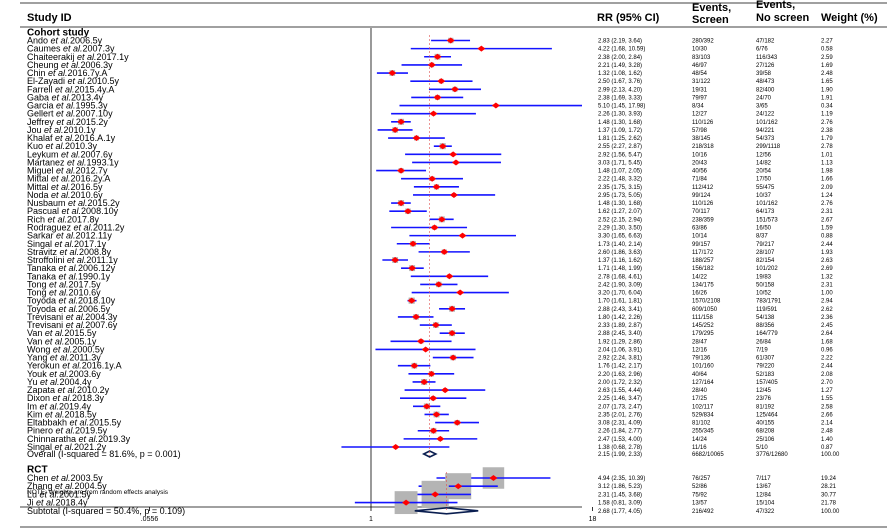 Image resolution: width=887 pixels, height=530 pixels. I want to click on rct-study-2-ci: 2.31 (1.45, 3.68), so click(620, 495).